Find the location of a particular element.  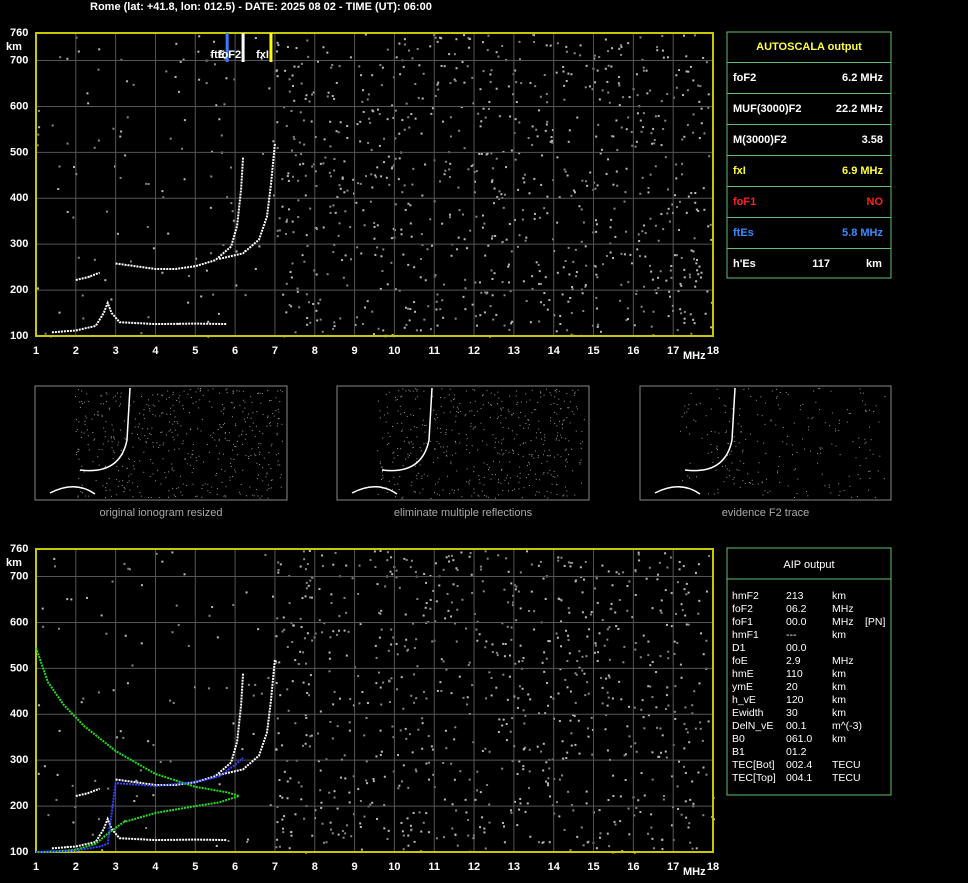

x-tick-label: 6 is located at coordinates (235, 867).